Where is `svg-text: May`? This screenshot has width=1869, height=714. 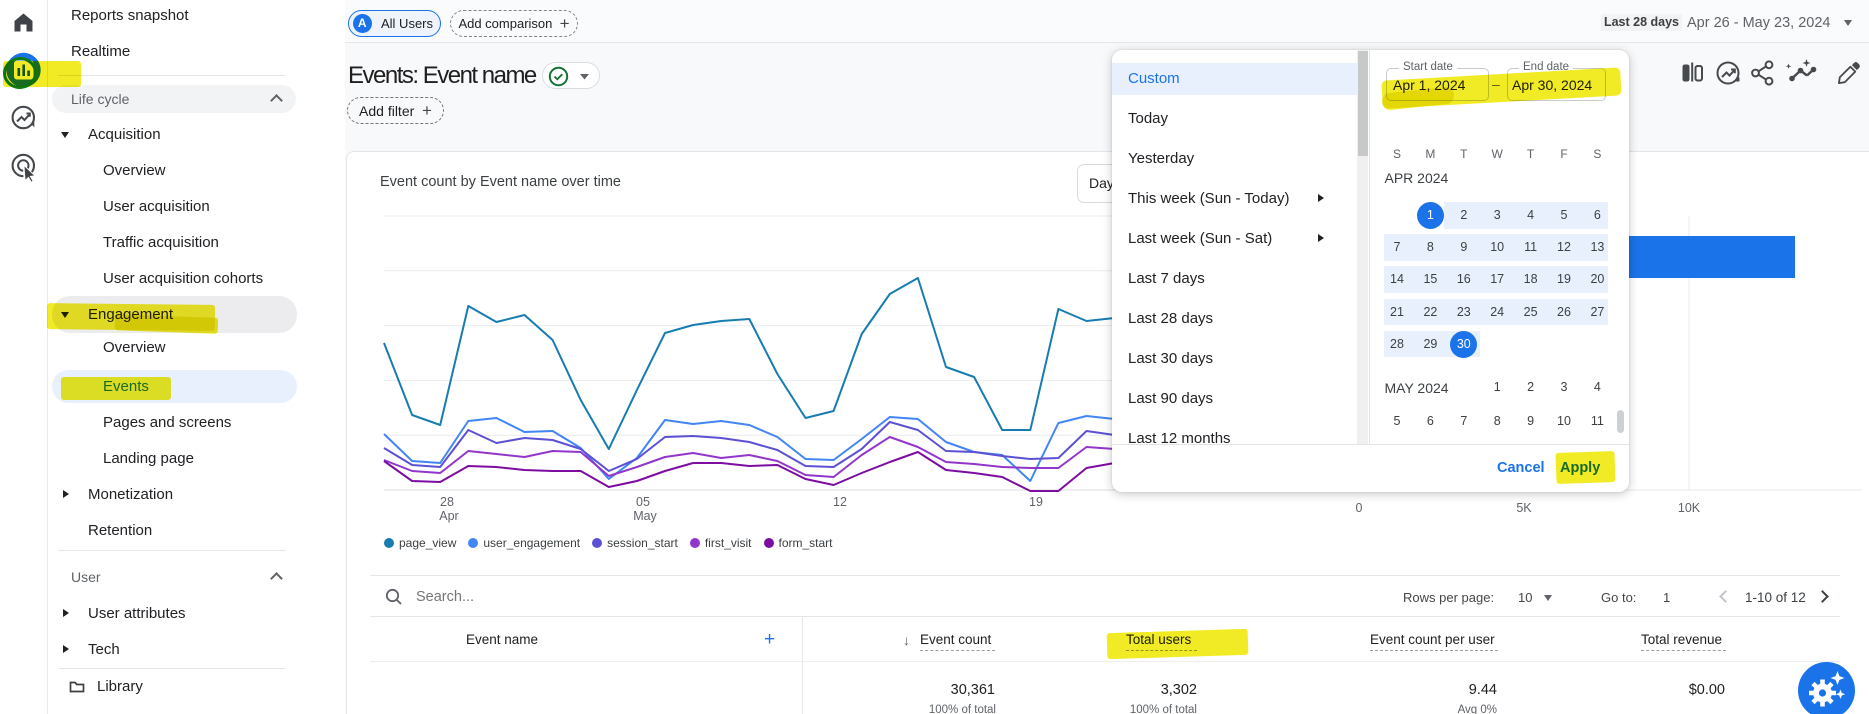
svg-text: May is located at coordinates (645, 516).